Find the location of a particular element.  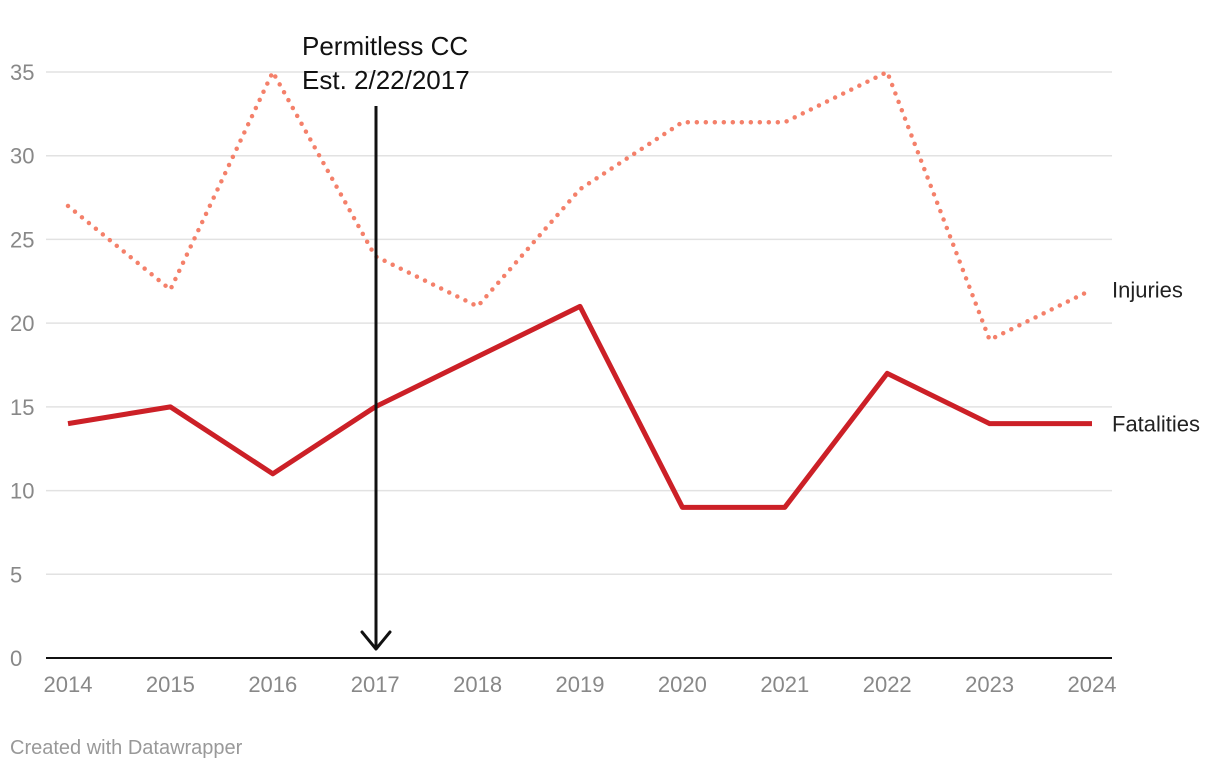

y-tick-label: 10 is located at coordinates (22, 491).